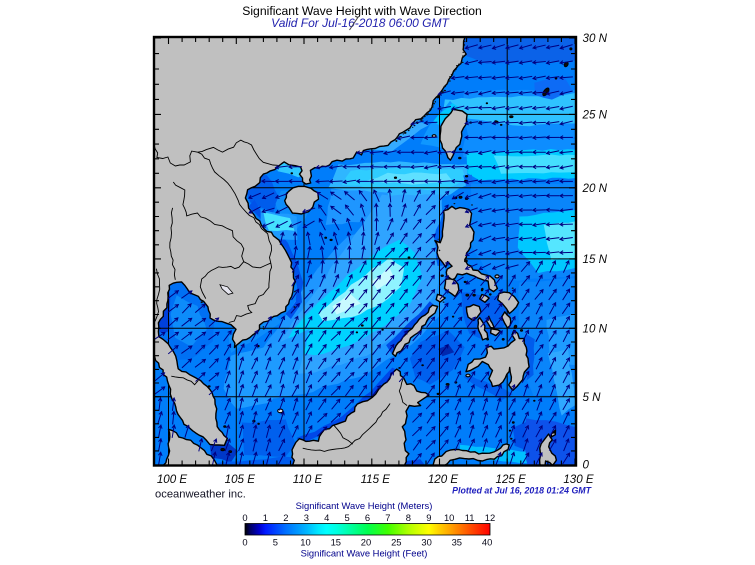 This screenshot has width=755, height=565. I want to click on svg-text: 115 E, so click(376, 479).